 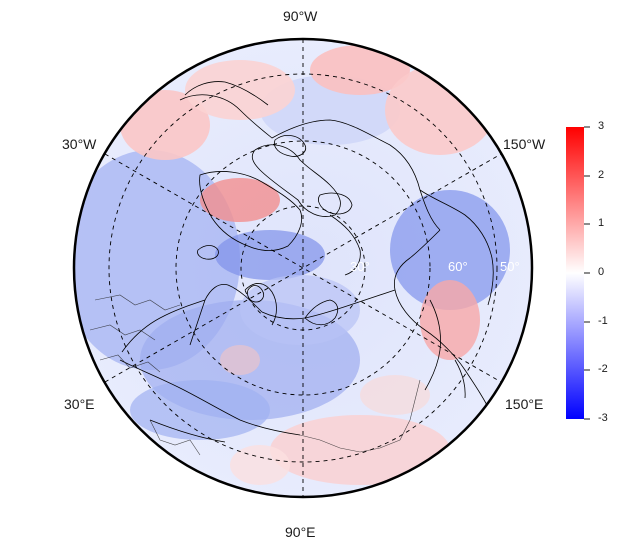 I want to click on lat-label-middle: 60°, so click(x=458, y=266).